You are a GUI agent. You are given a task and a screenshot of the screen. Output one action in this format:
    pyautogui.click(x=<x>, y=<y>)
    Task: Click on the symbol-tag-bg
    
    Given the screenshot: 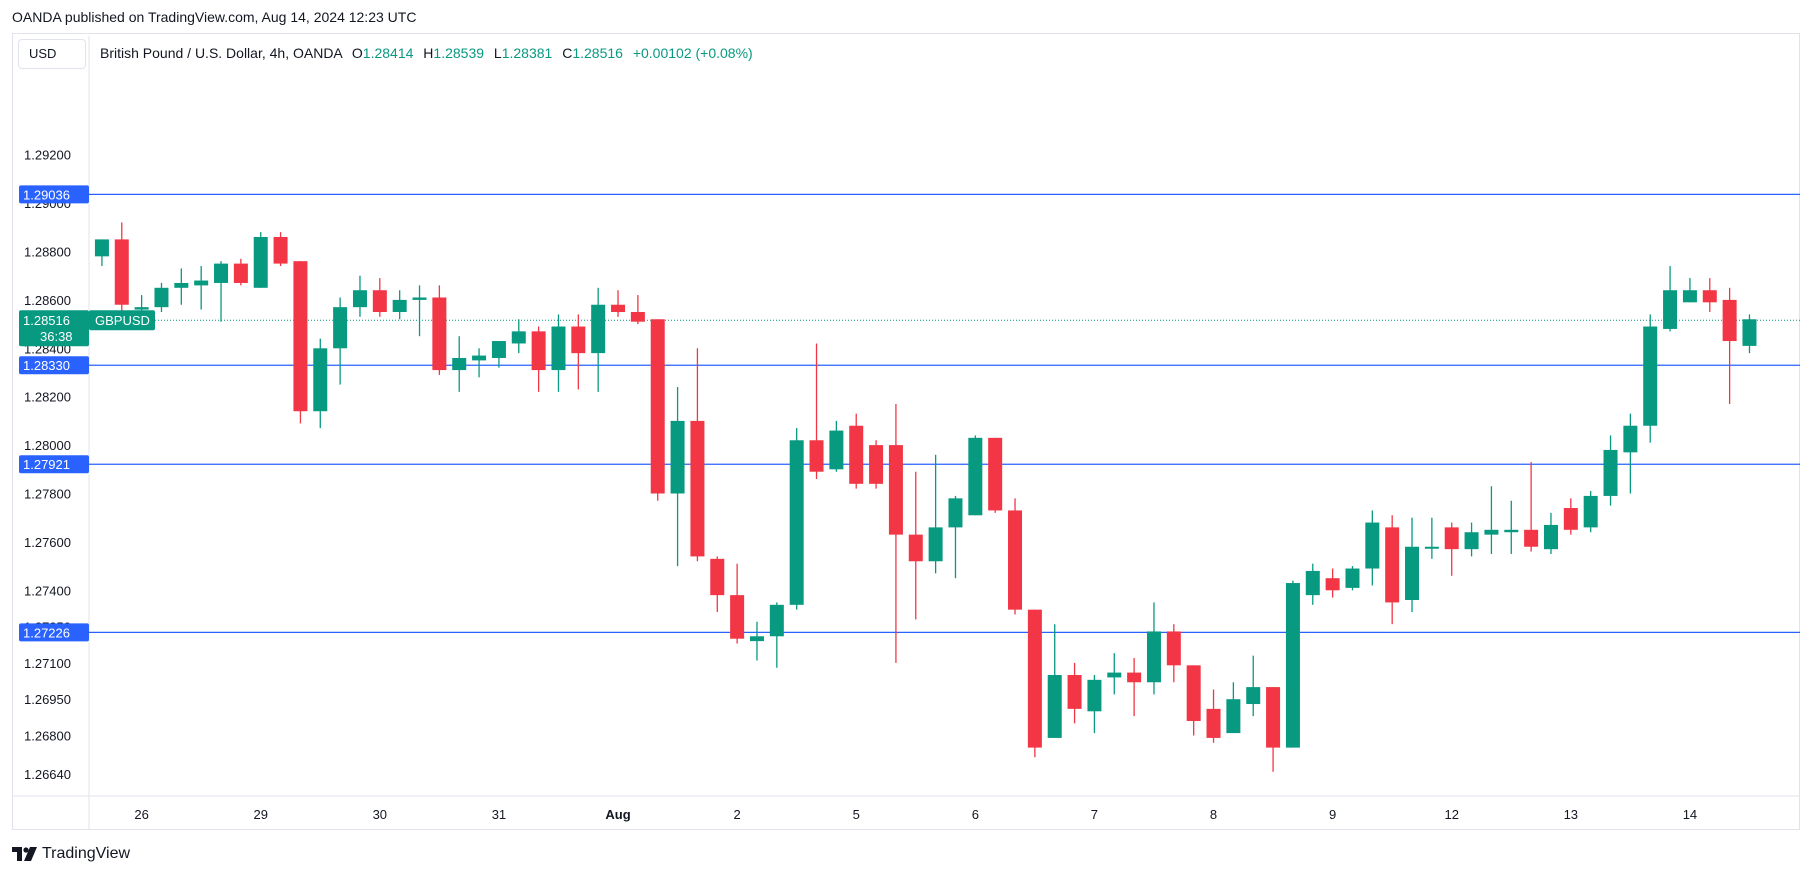 What is the action you would take?
    pyautogui.click(x=122, y=320)
    